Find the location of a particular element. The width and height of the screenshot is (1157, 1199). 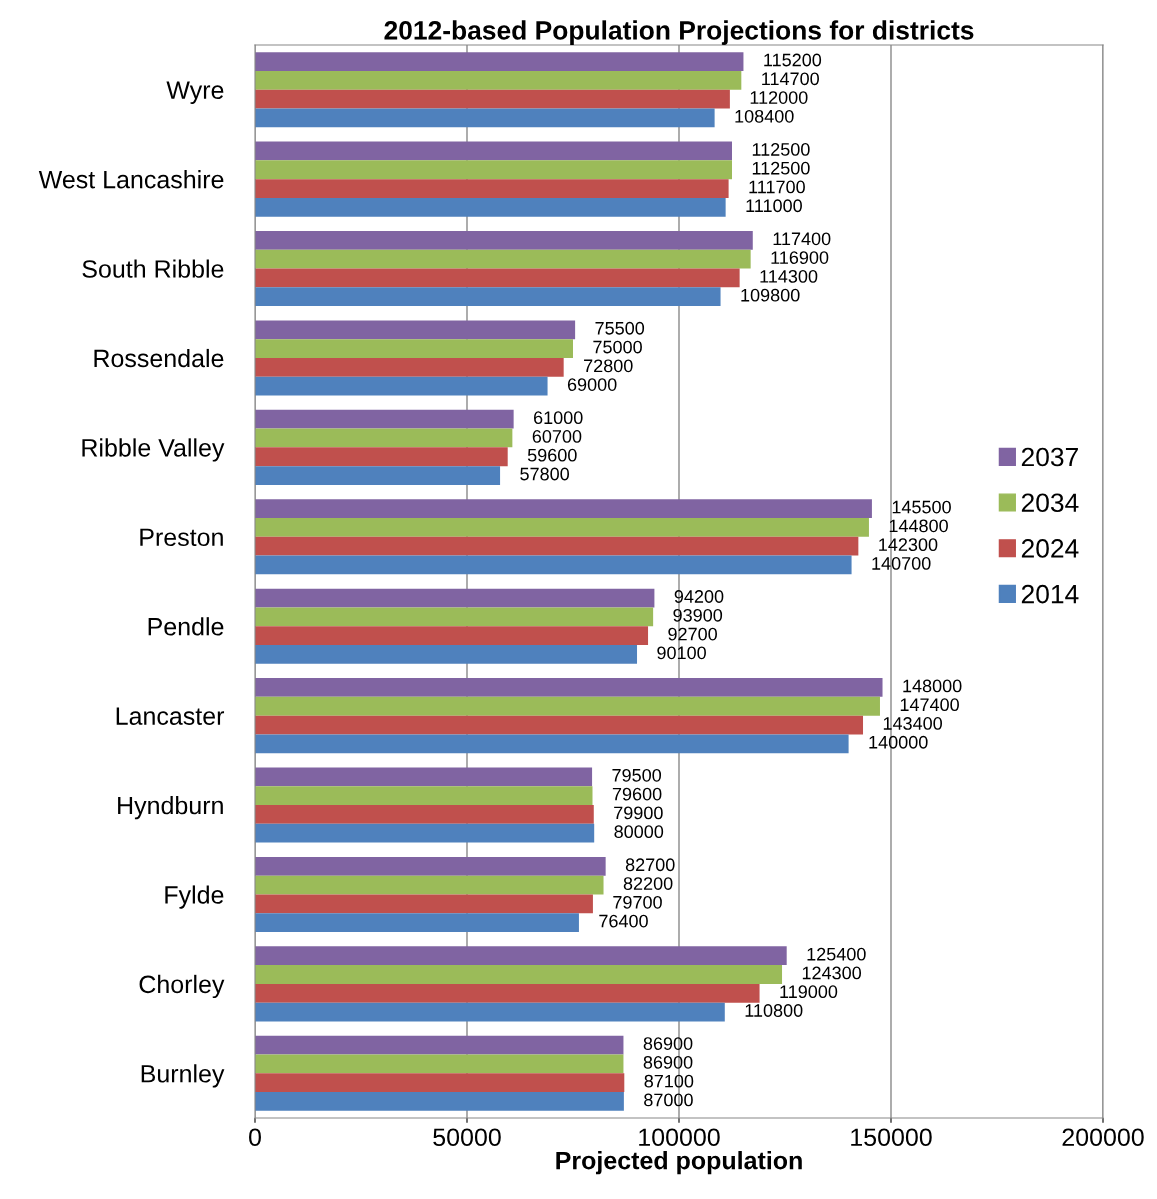

data-label: 79600 is located at coordinates (637, 794).